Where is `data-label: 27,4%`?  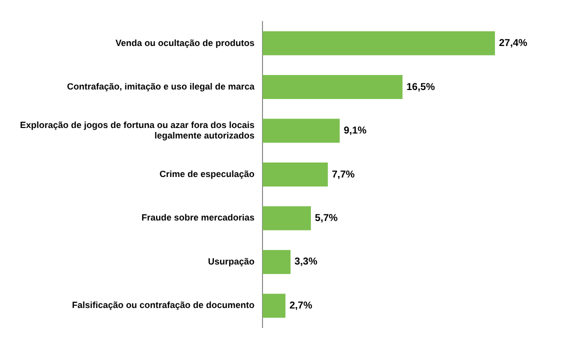
data-label: 27,4% is located at coordinates (513, 44).